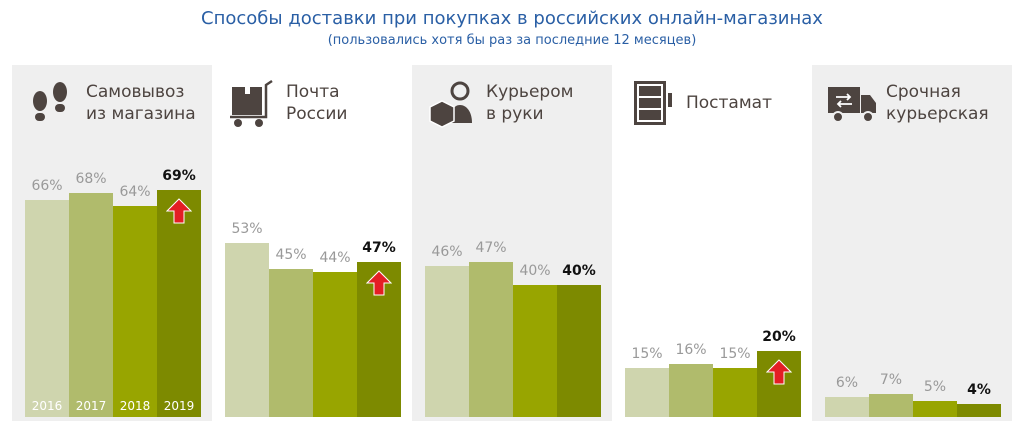 This screenshot has width=1024, height=429. Describe the element at coordinates (891, 379) in the screenshot. I see `data-label: 7%` at that location.